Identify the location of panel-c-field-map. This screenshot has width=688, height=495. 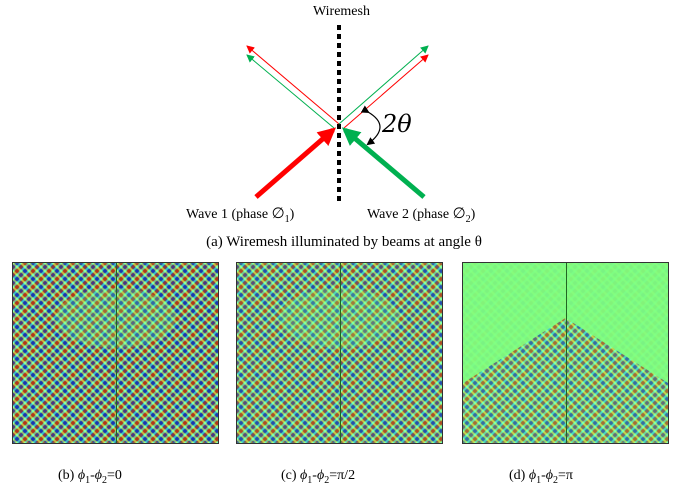
(339, 353).